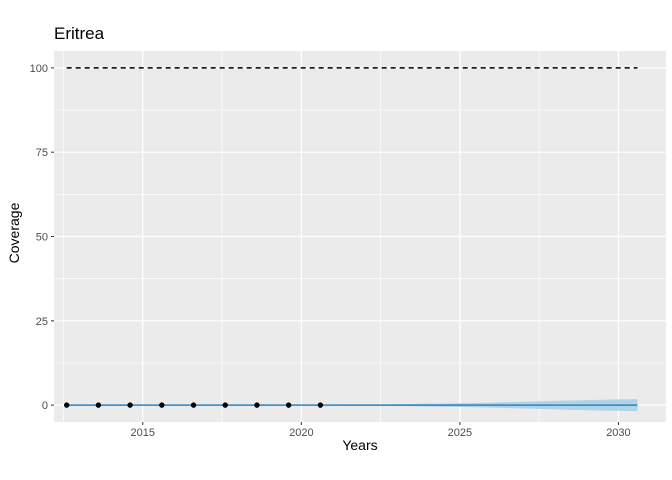 This screenshot has width=672, height=480. What do you see at coordinates (45, 406) in the screenshot?
I see `y-tick-label: 0` at bounding box center [45, 406].